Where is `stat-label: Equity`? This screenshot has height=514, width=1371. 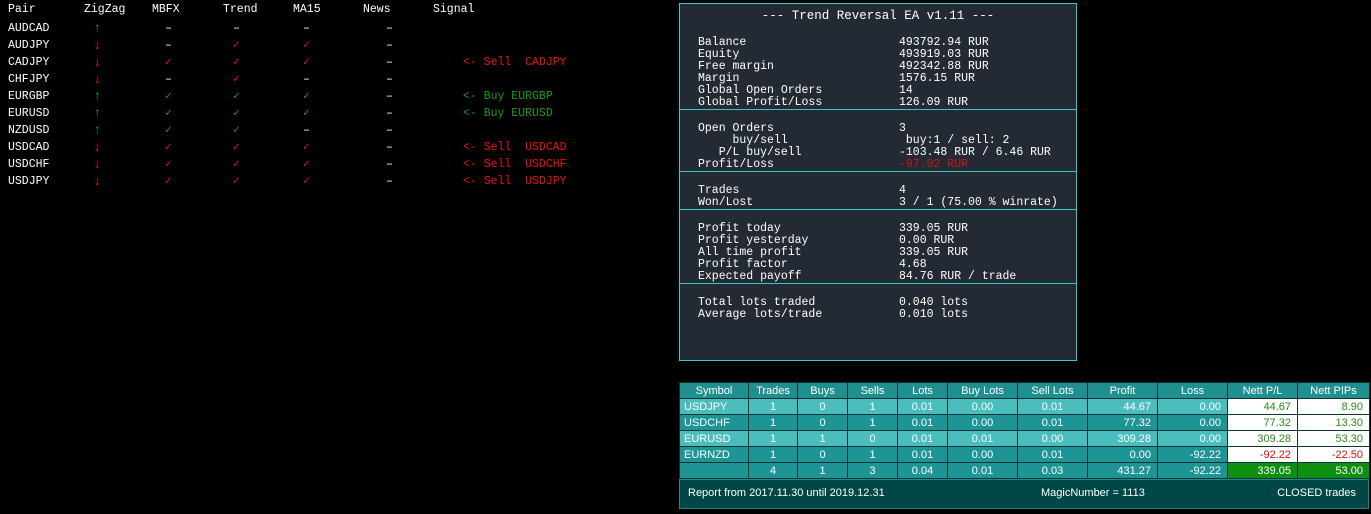
stat-label: Equity is located at coordinates (719, 54).